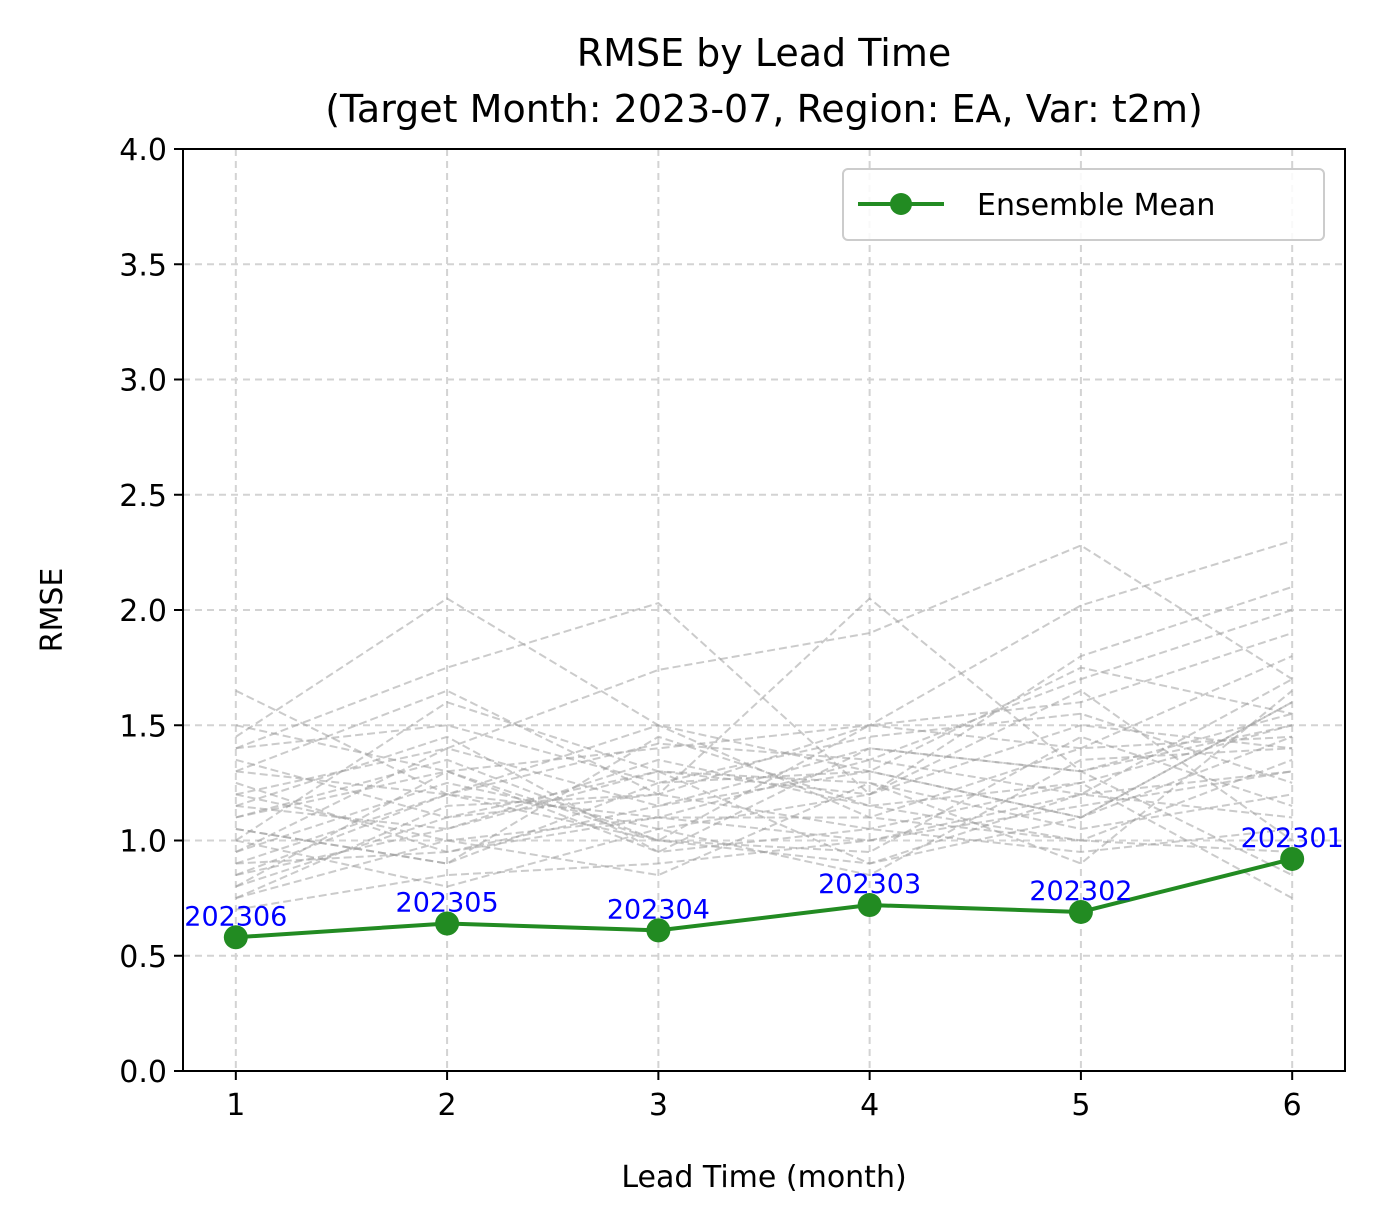 Image resolution: width=1393 pixels, height=1228 pixels. I want to click on y-tick-label-3: 1.5, so click(143, 726).